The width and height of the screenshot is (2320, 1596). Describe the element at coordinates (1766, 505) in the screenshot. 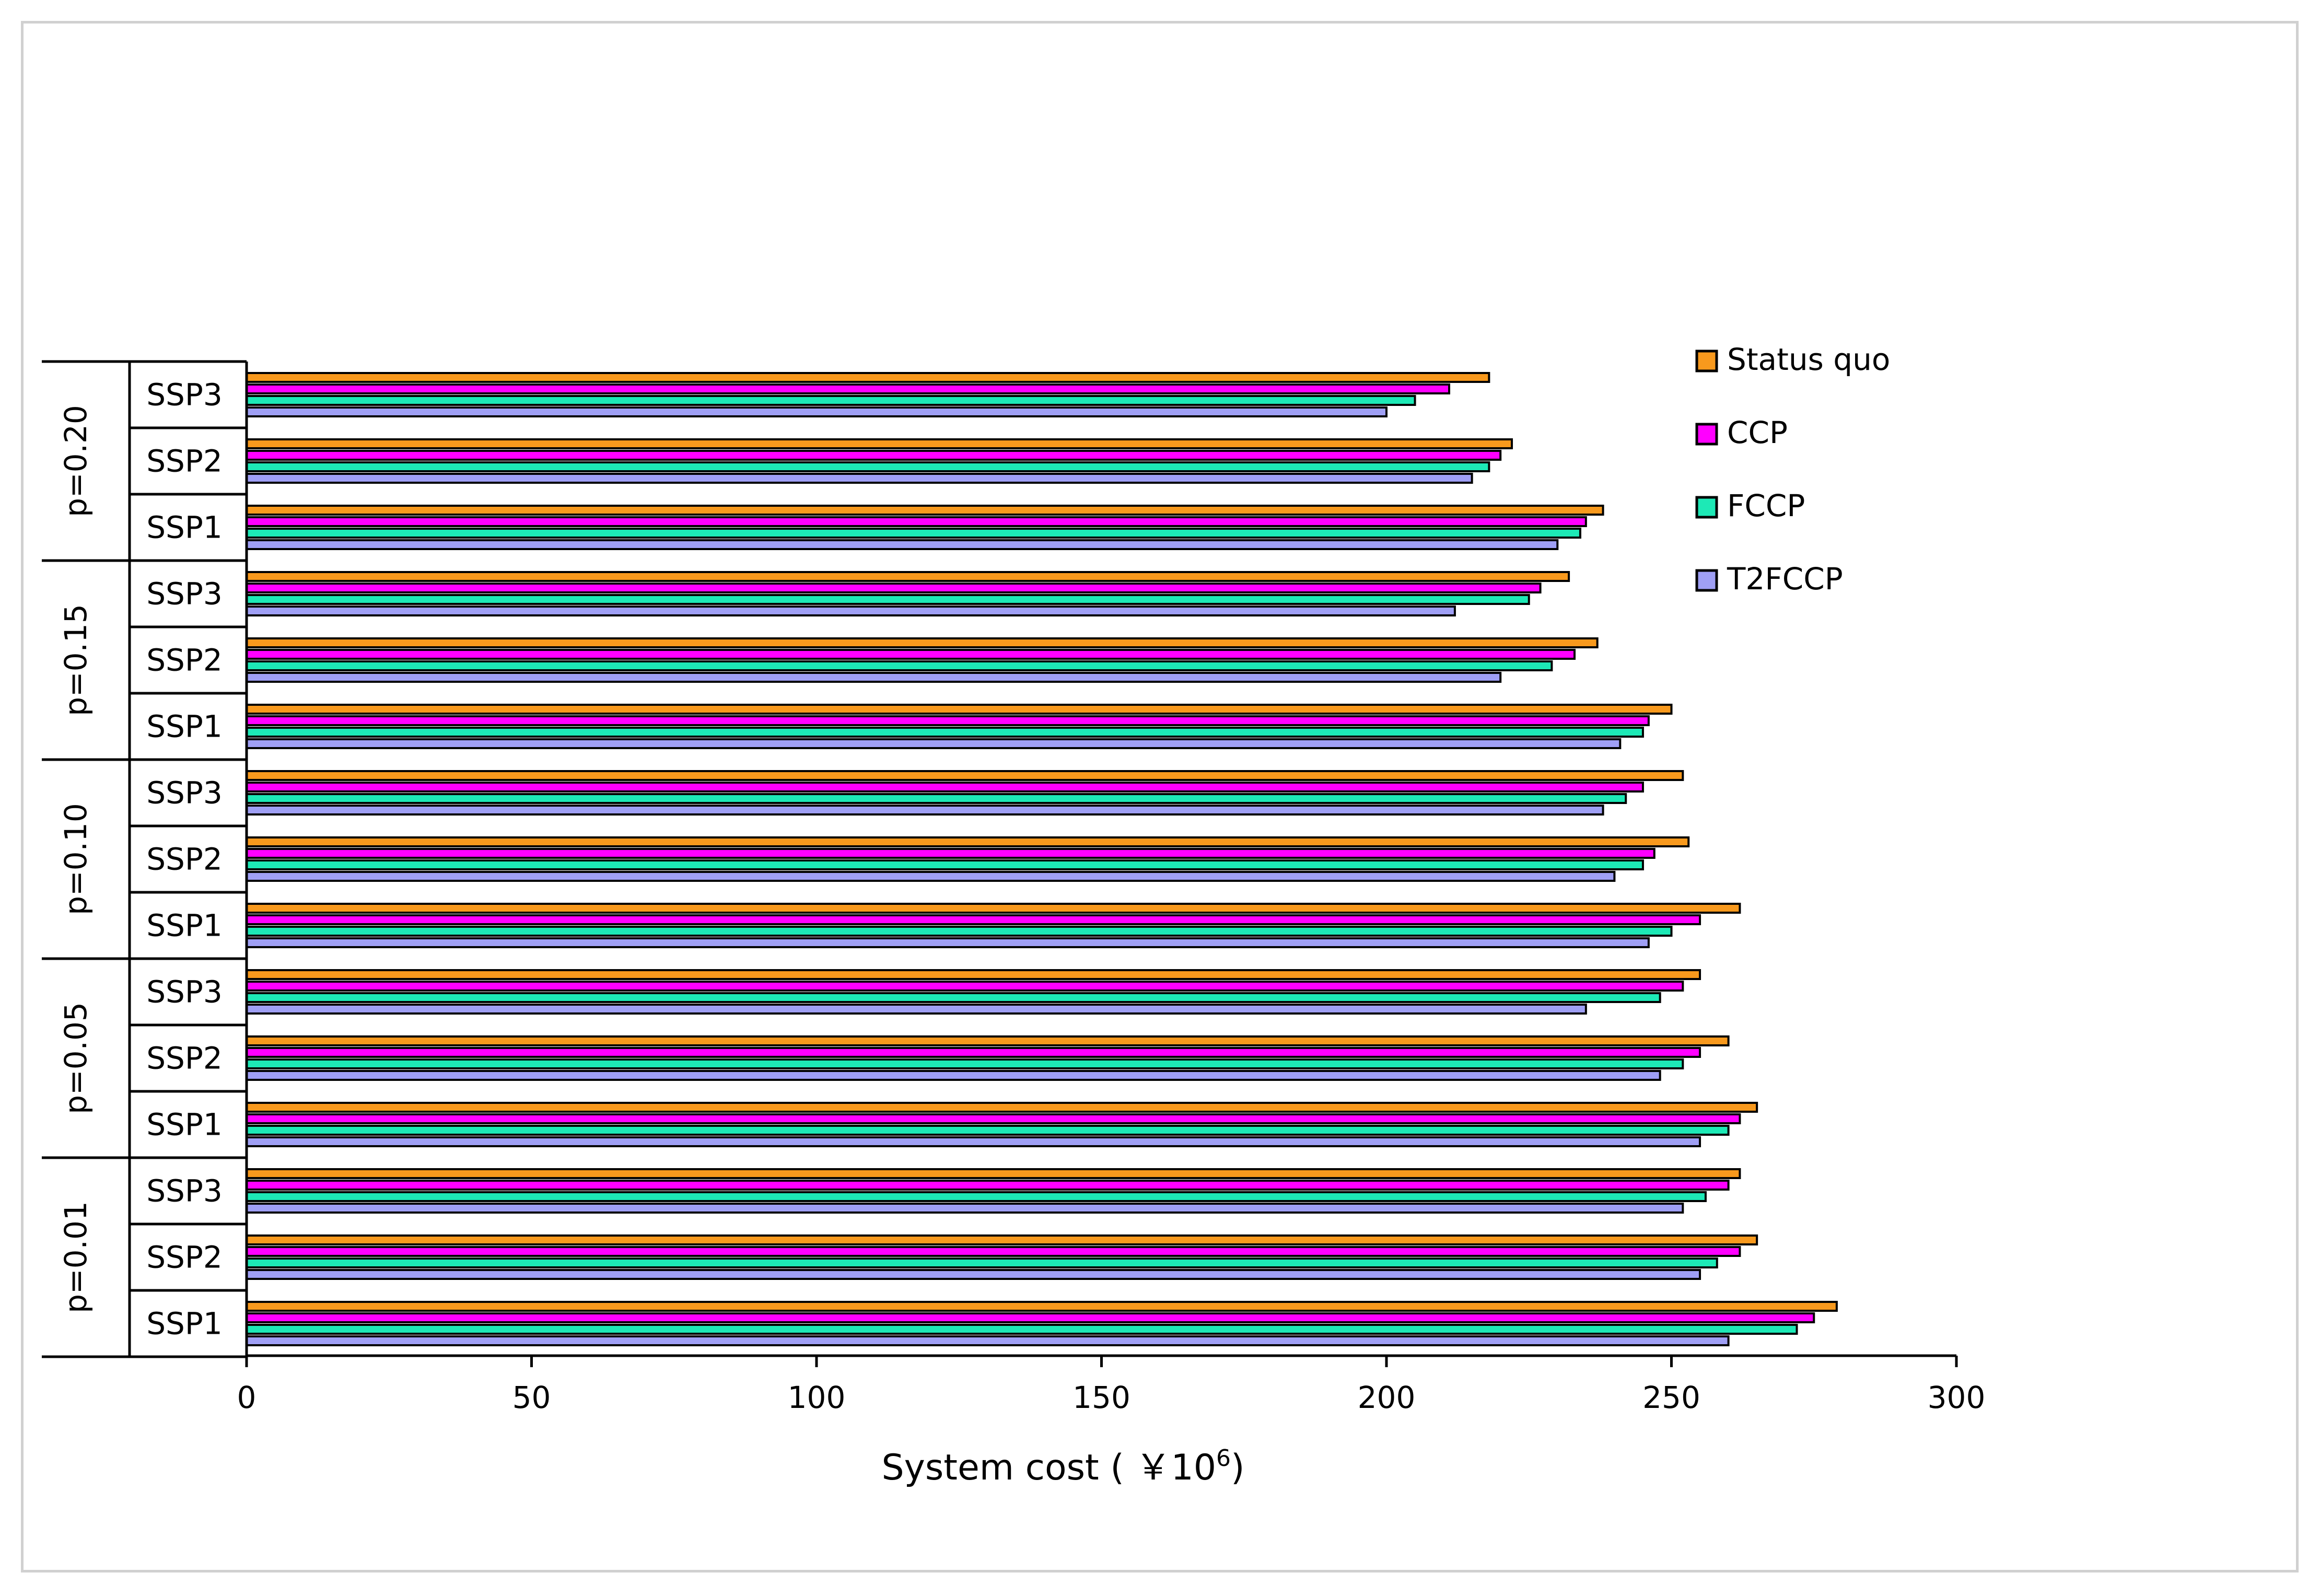

I see `legend-label: FCCP` at that location.